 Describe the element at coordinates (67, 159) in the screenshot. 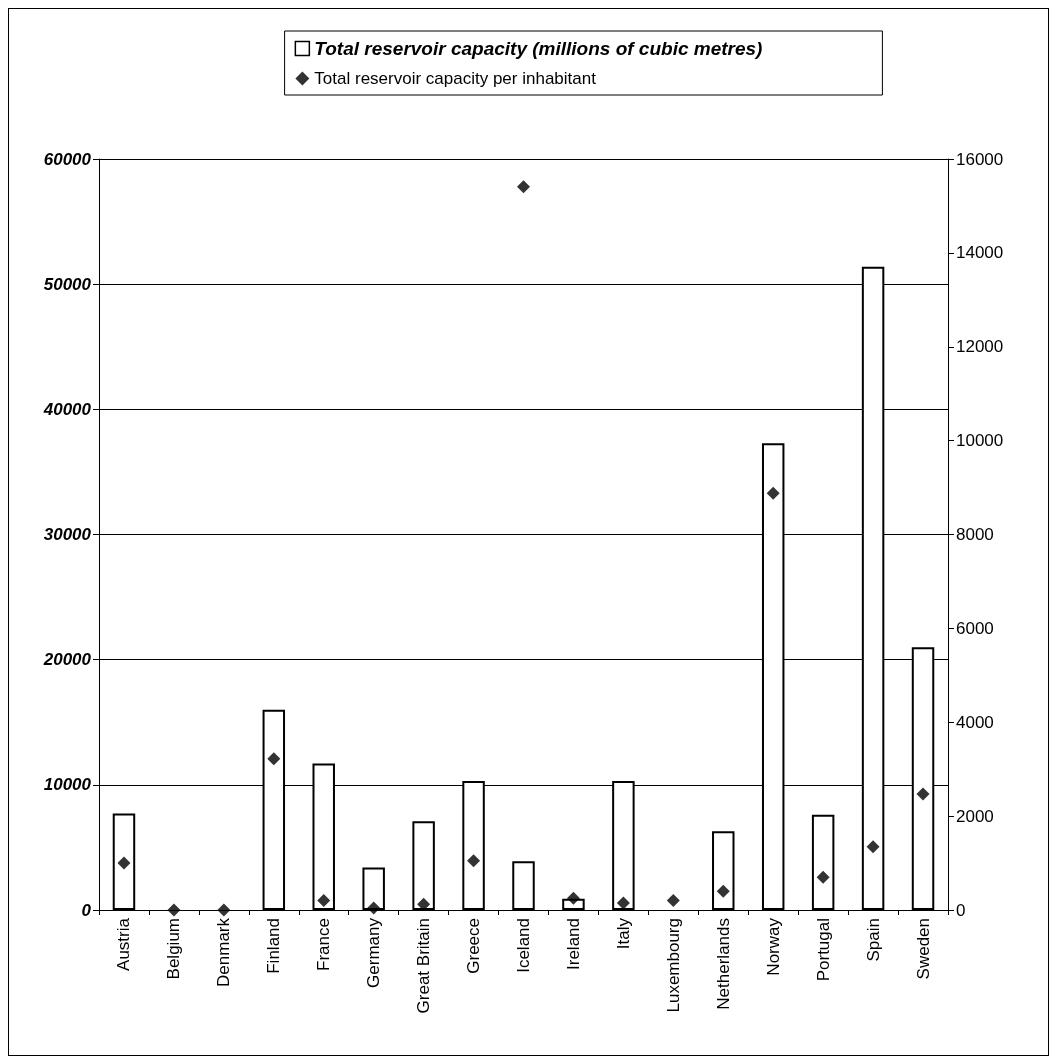

I see `y-tick-label: 60000` at that location.